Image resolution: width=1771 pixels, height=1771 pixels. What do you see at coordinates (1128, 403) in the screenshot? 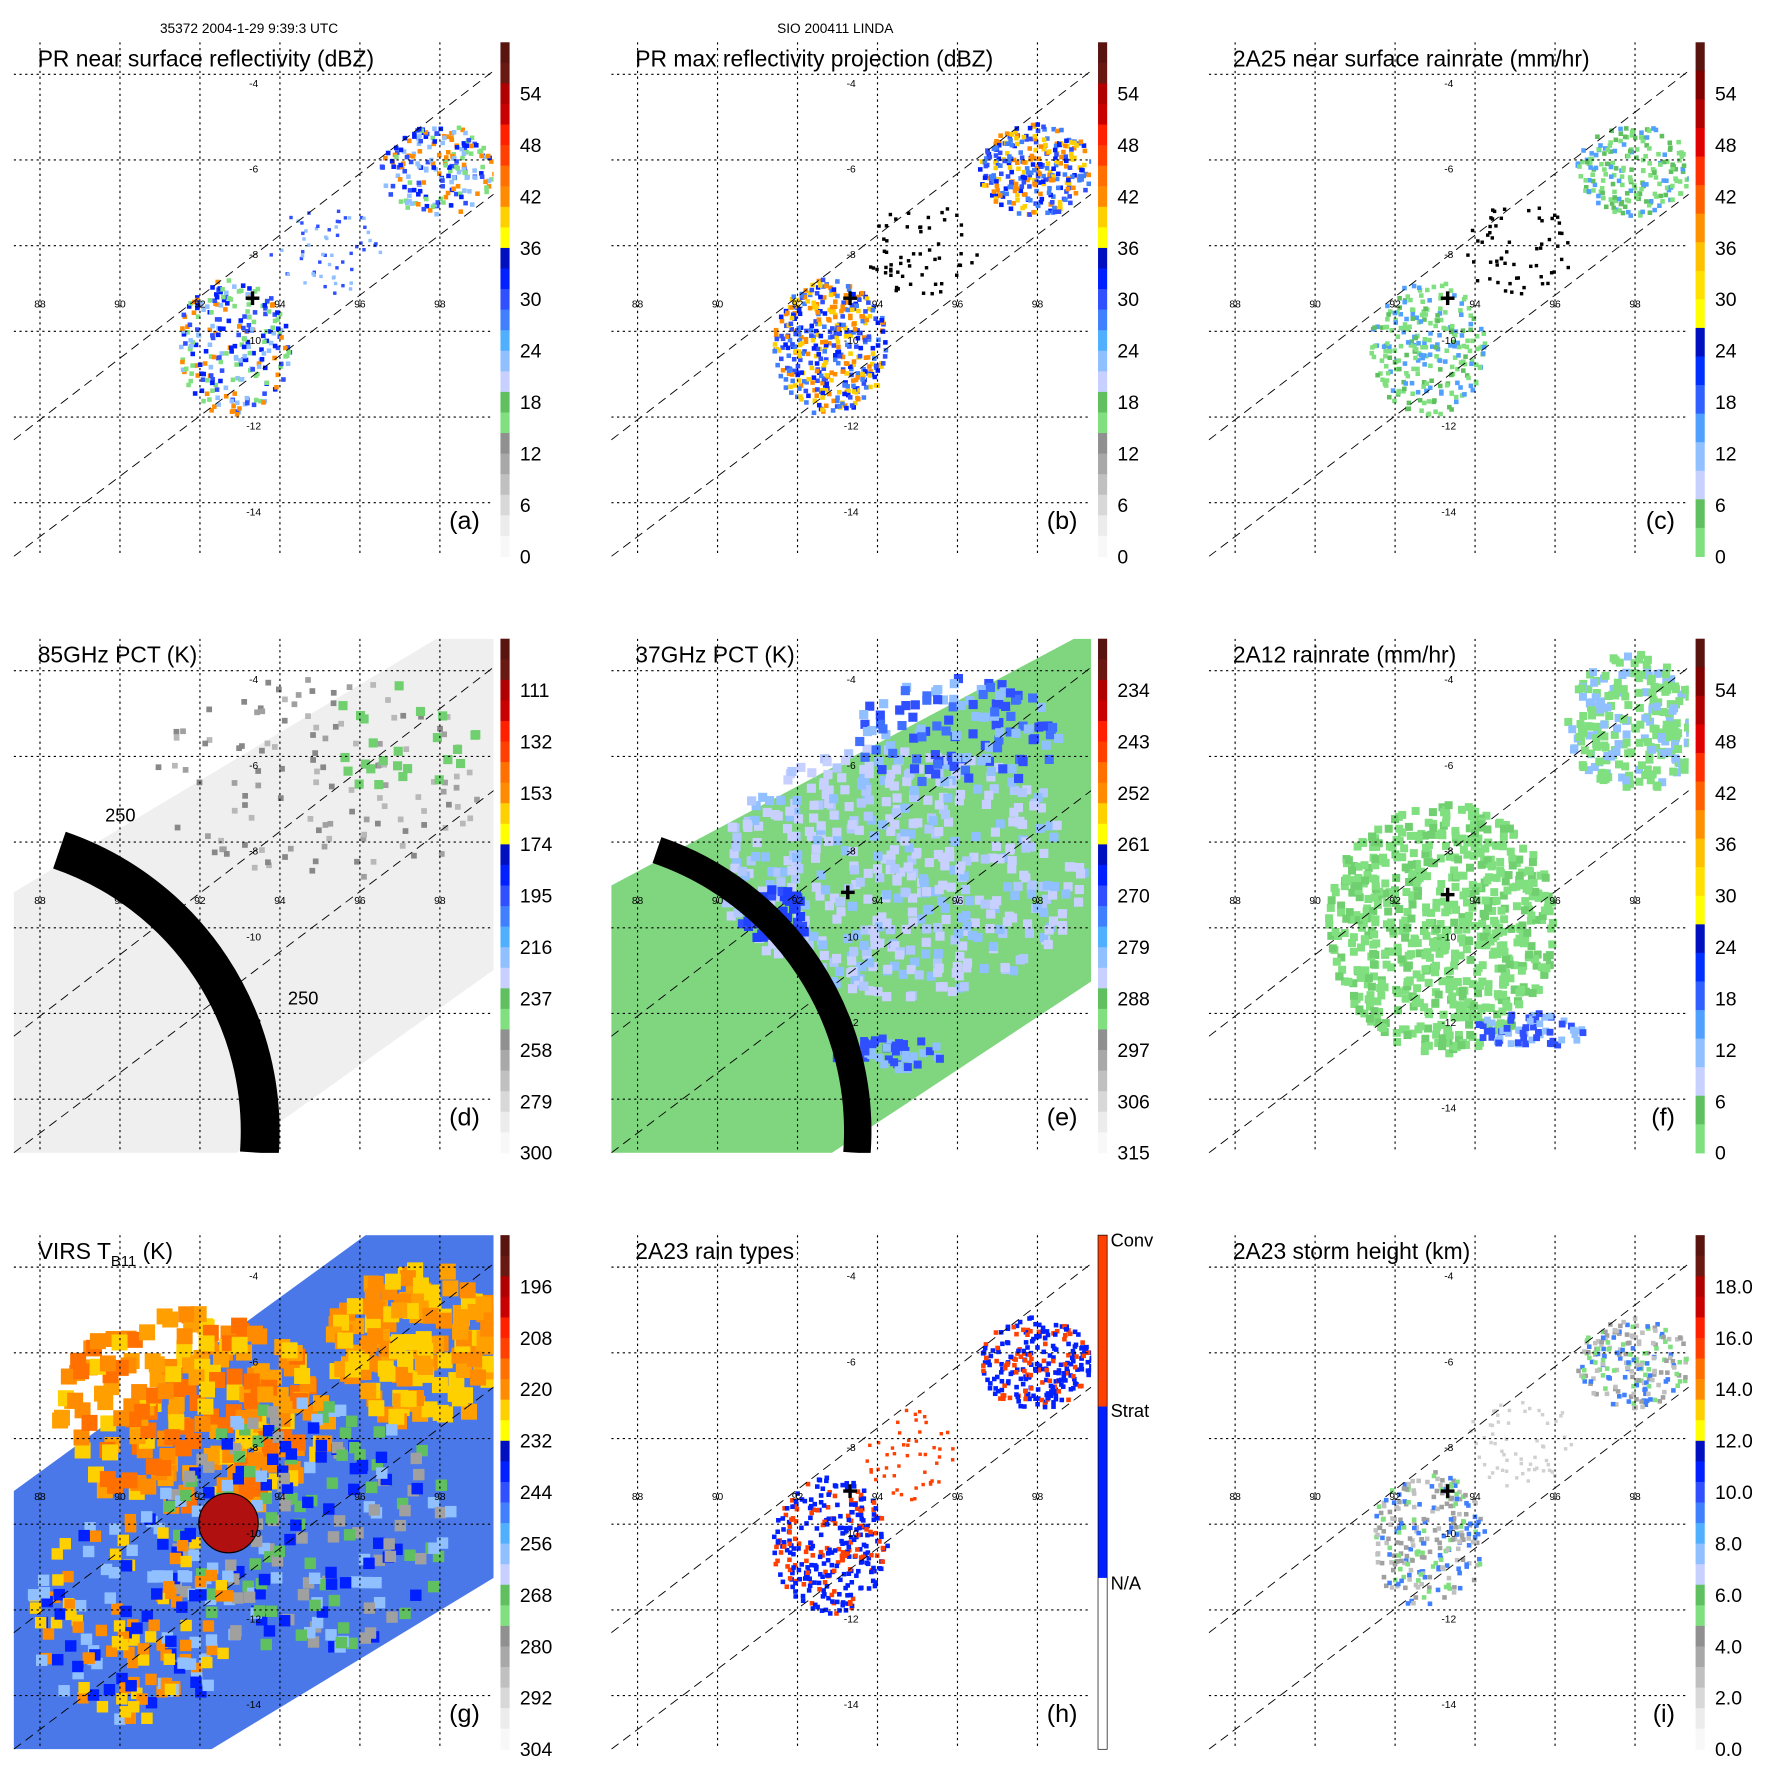
I see `colorbar-tick-label: 18` at bounding box center [1128, 403].